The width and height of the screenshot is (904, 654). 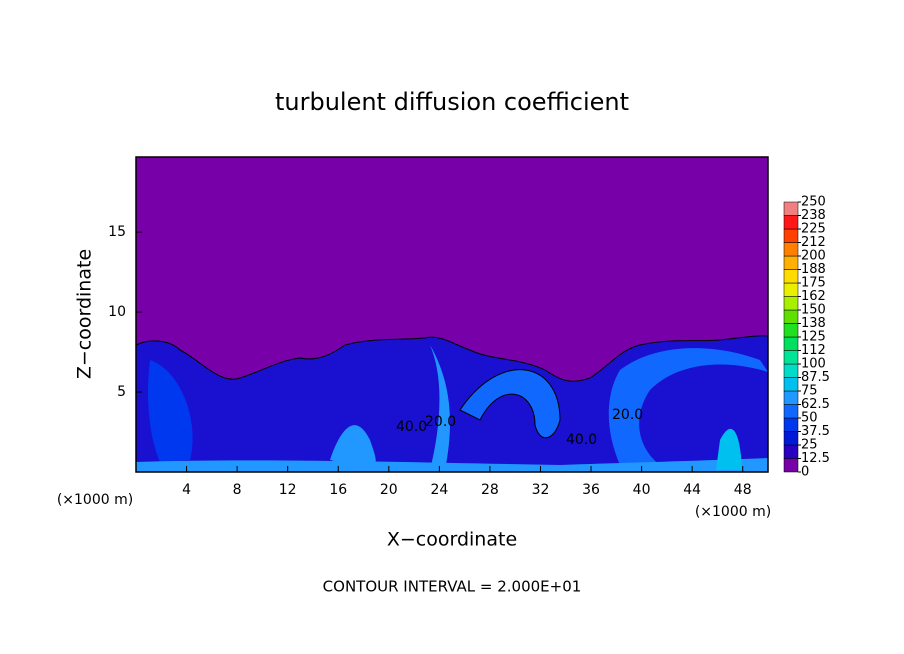 What do you see at coordinates (813, 323) in the screenshot?
I see `colorbar-label: 138` at bounding box center [813, 323].